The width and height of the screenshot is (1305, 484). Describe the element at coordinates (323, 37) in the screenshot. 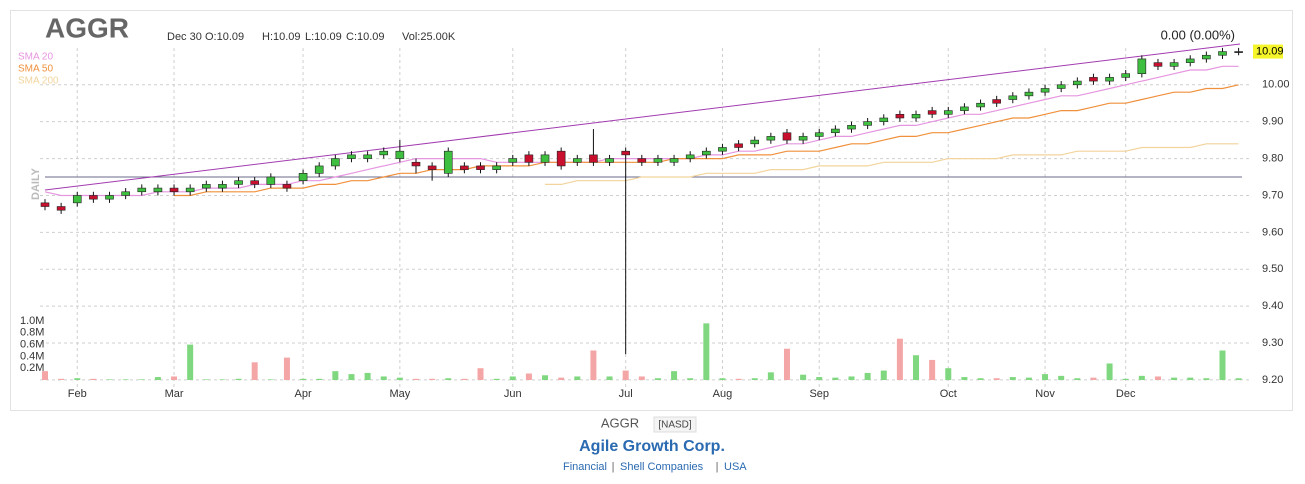

I see `low-label: L:10.09` at that location.